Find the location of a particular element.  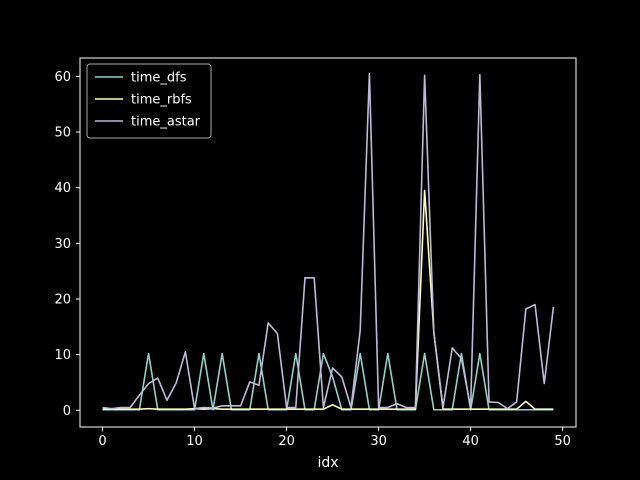

legend: time_dfs time_rbfs time_astar is located at coordinates (149, 101).